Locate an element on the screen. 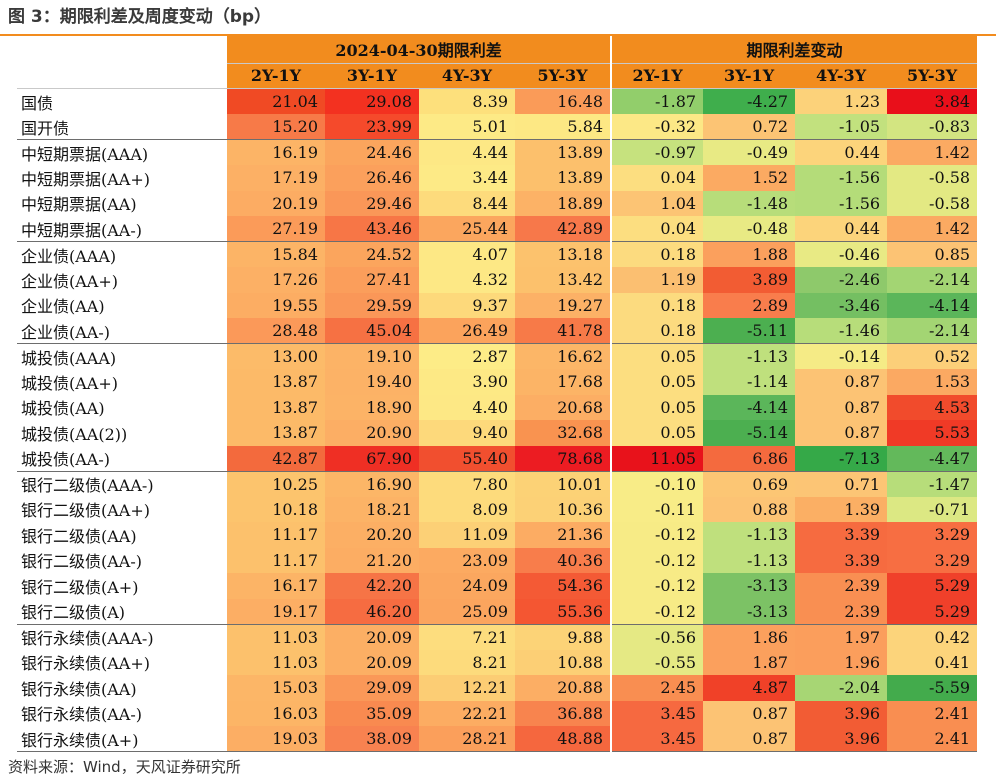  spread-cell: 15.20 is located at coordinates (276, 127).